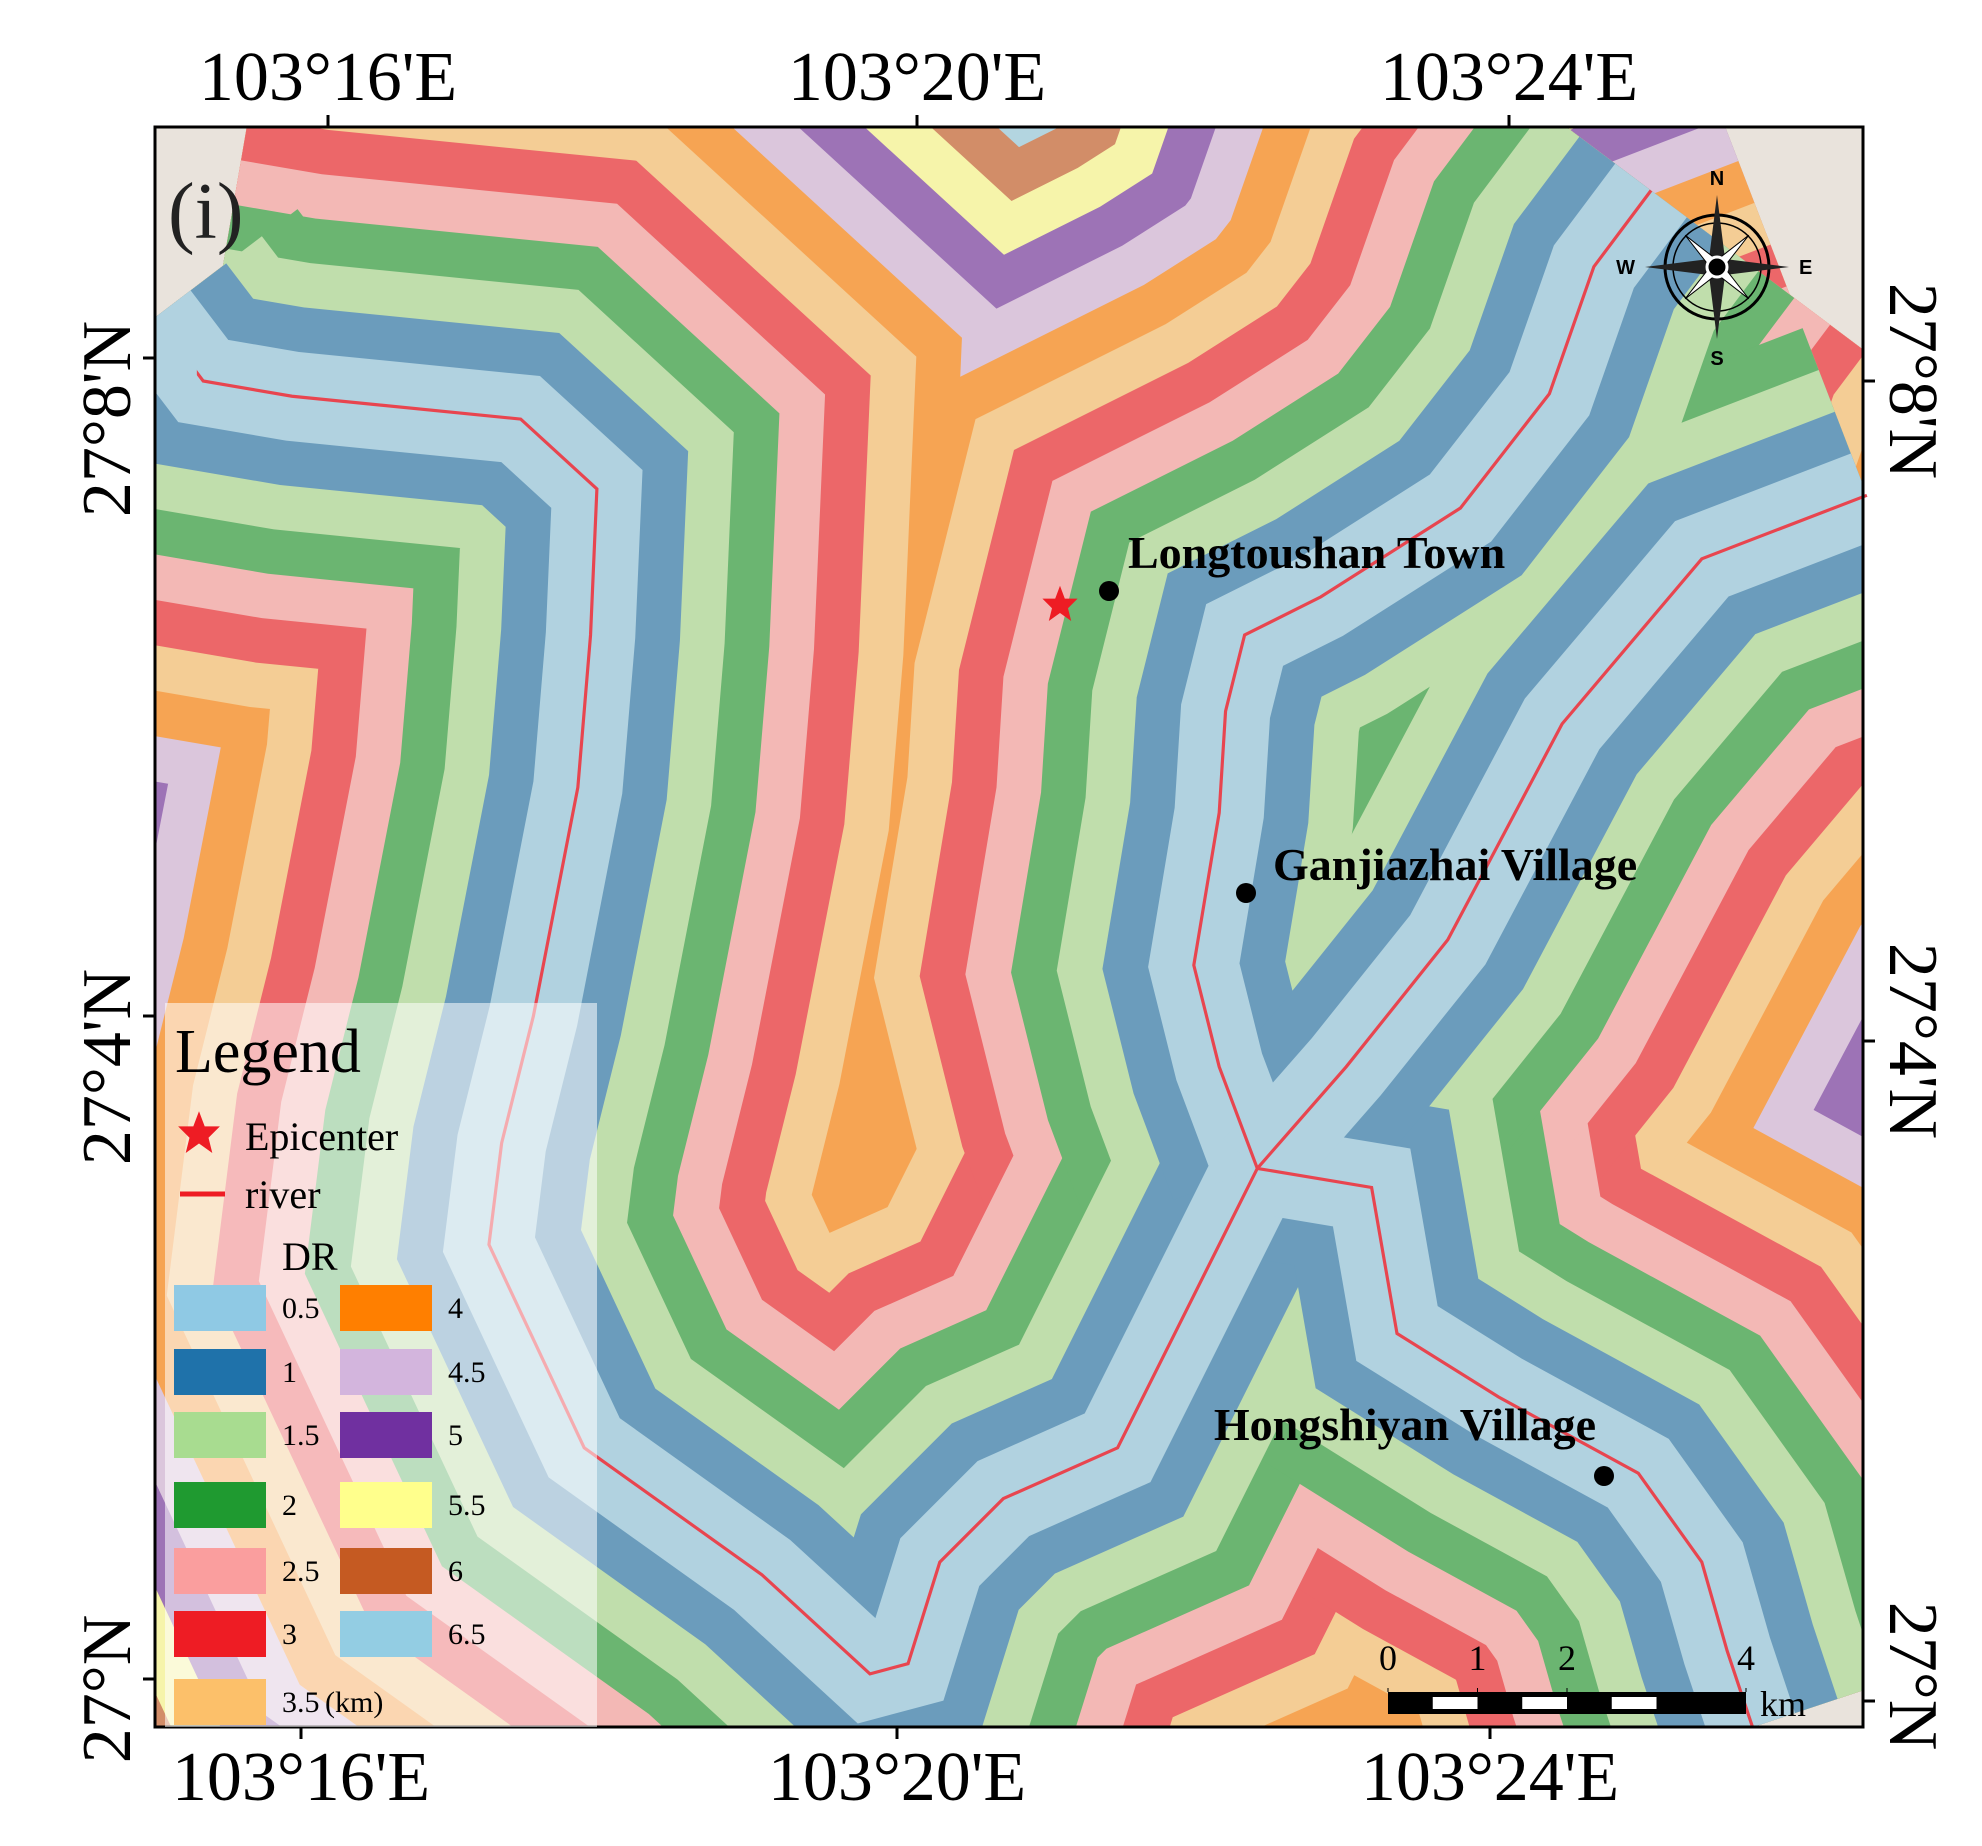 This screenshot has width=1982, height=1846. Describe the element at coordinates (1716, 359) in the screenshot. I see `compass-s: S` at that location.